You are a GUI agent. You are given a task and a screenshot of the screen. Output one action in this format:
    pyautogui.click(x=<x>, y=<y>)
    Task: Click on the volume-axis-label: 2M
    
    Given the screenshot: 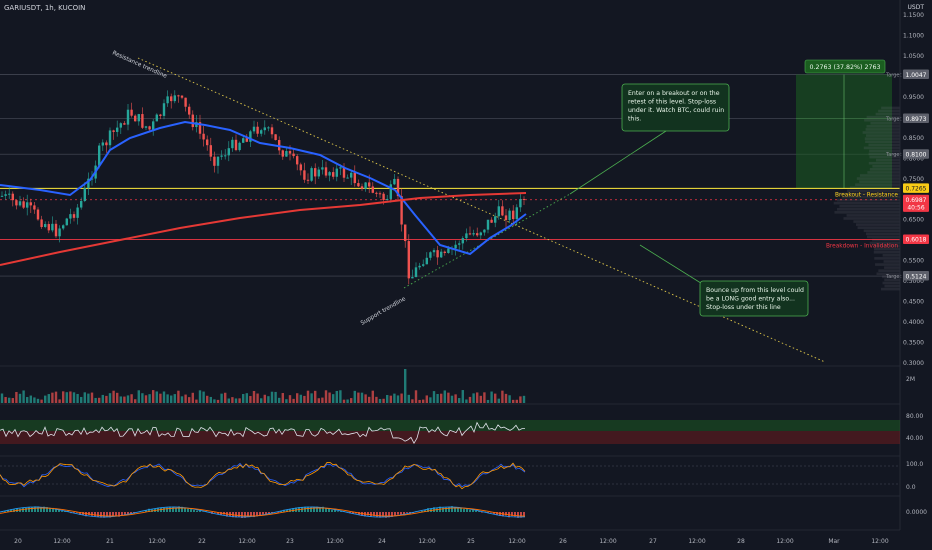 What is the action you would take?
    pyautogui.click(x=910, y=379)
    